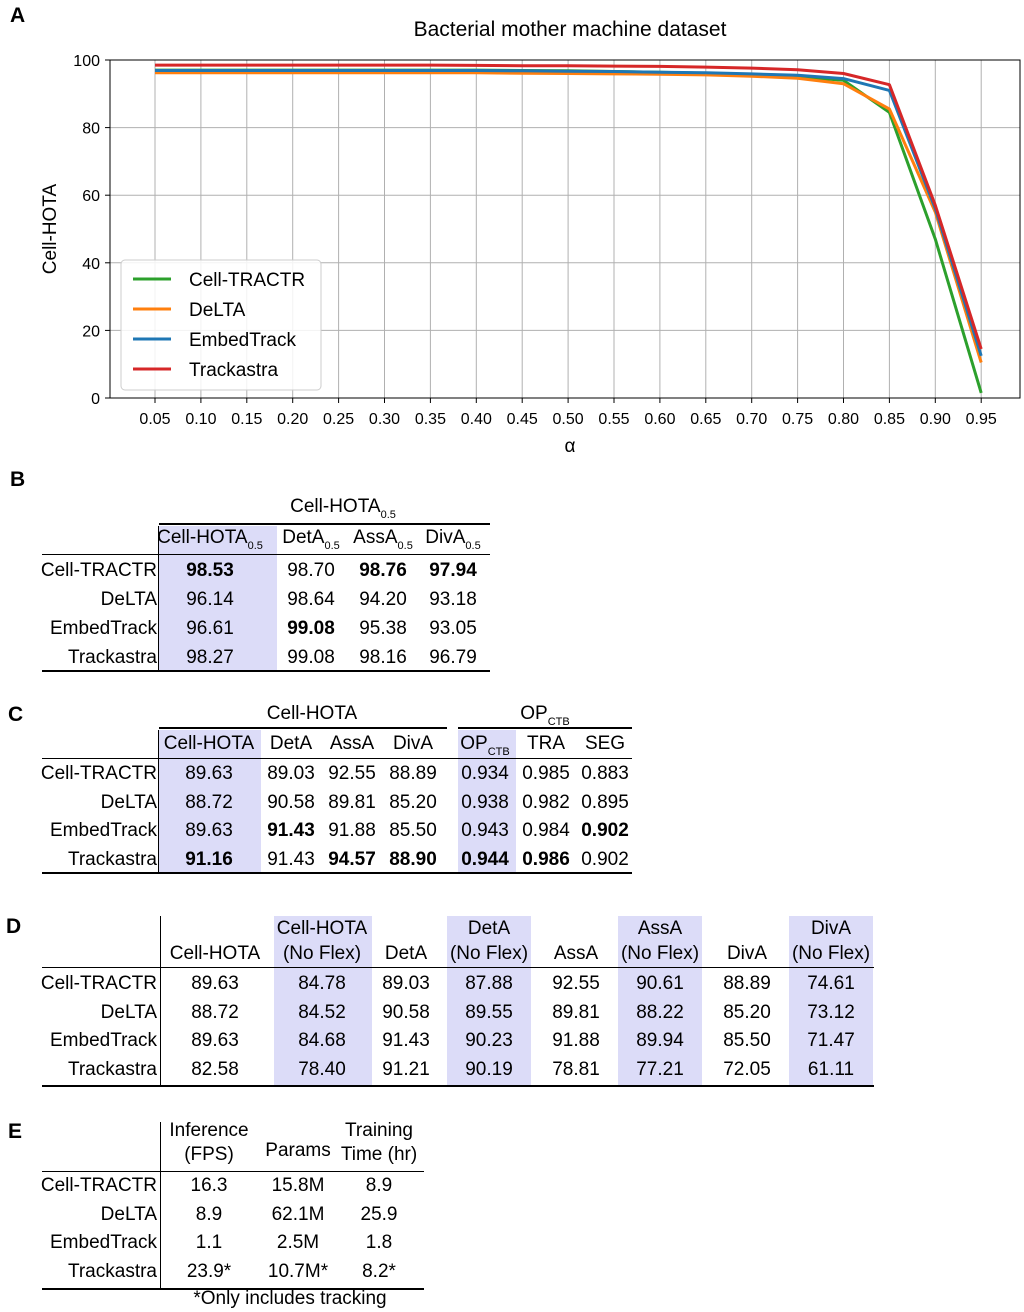 This screenshot has width=1024, height=1312. What do you see at coordinates (747, 1012) in the screenshot?
I see `table-cell: 85.20` at bounding box center [747, 1012].